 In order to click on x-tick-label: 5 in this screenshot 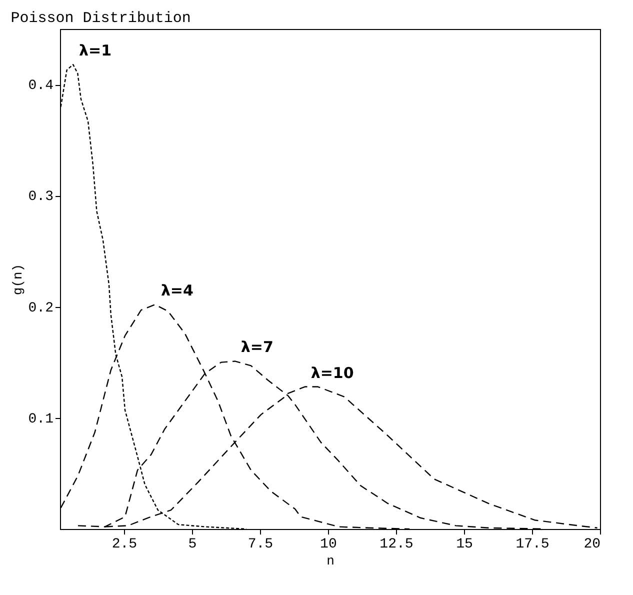, I will do `click(192, 544)`.